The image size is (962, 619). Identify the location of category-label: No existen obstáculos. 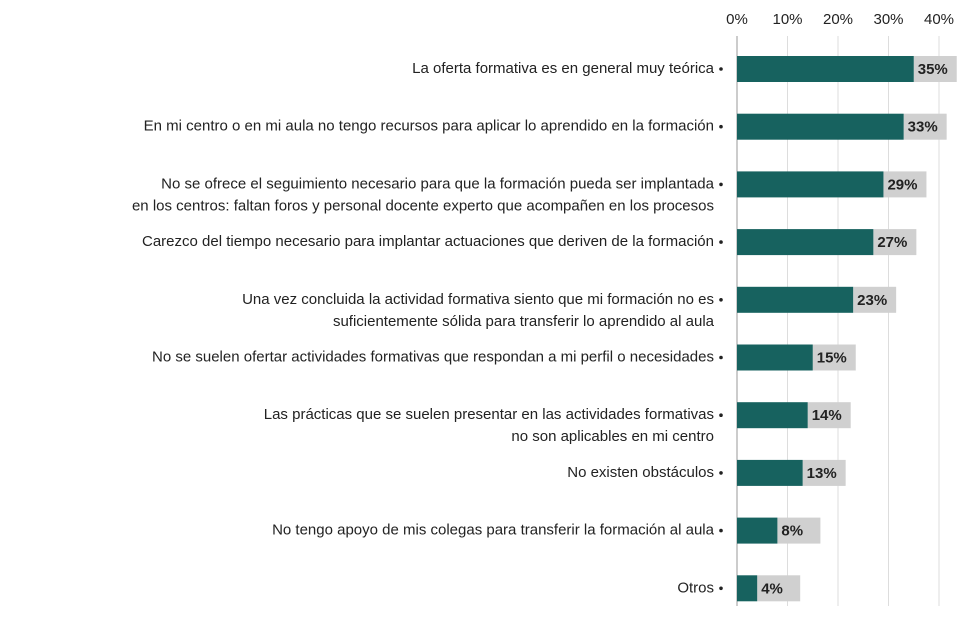
(640, 472).